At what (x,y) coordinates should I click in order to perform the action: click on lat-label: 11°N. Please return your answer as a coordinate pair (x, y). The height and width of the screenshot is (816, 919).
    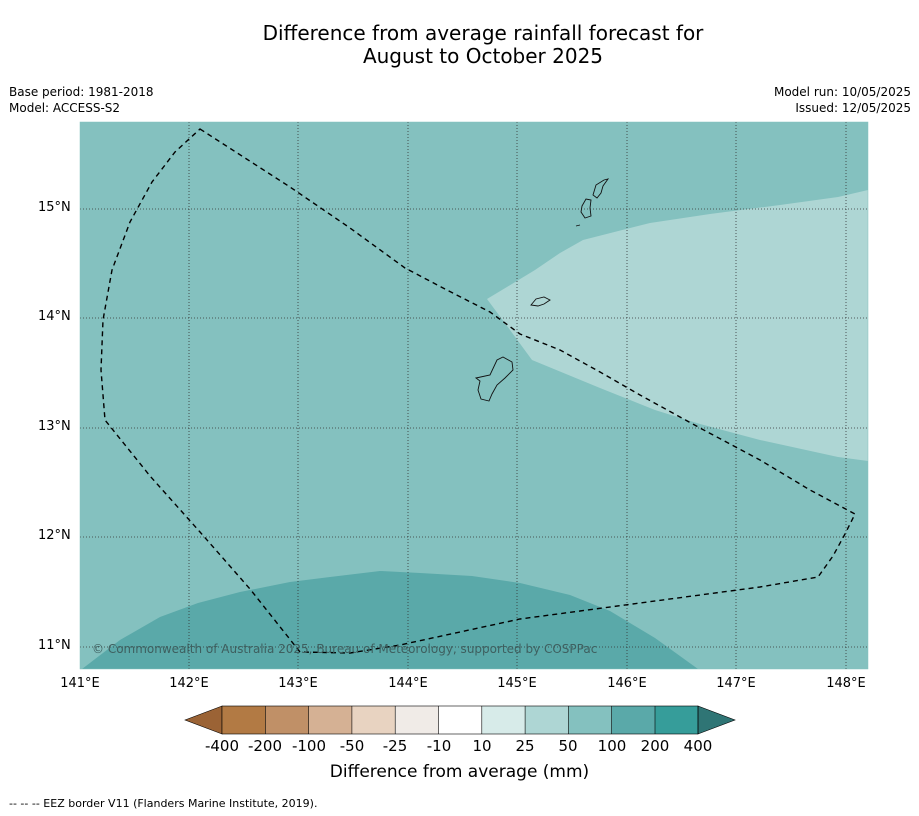
    Looking at the image, I should click on (54, 645).